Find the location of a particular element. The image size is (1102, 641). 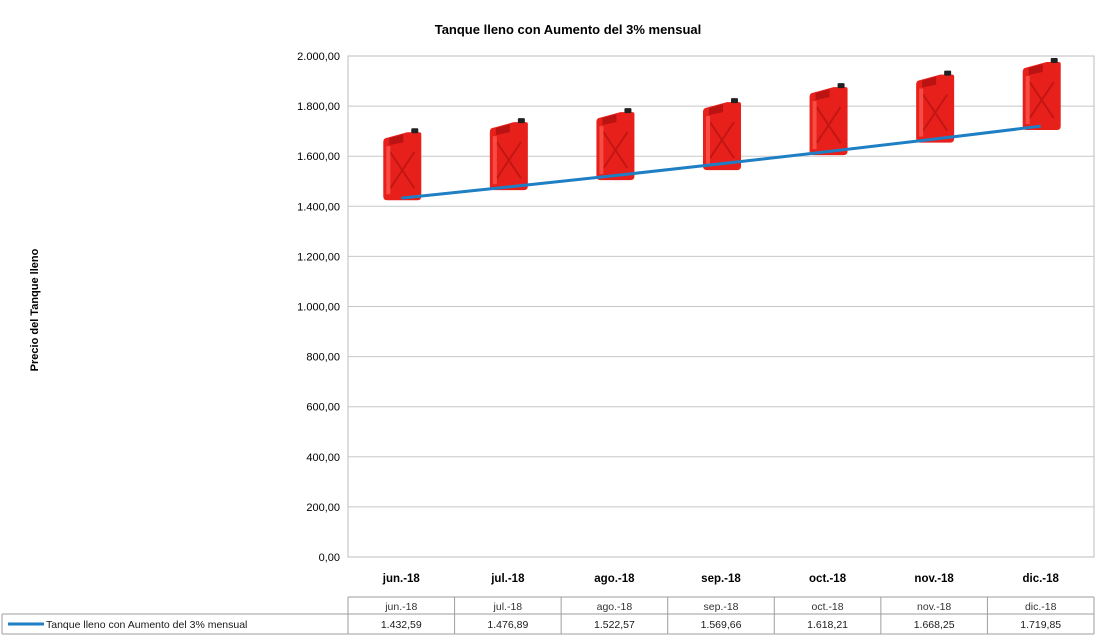

y-tick-label: 400,00 is located at coordinates (323, 458).